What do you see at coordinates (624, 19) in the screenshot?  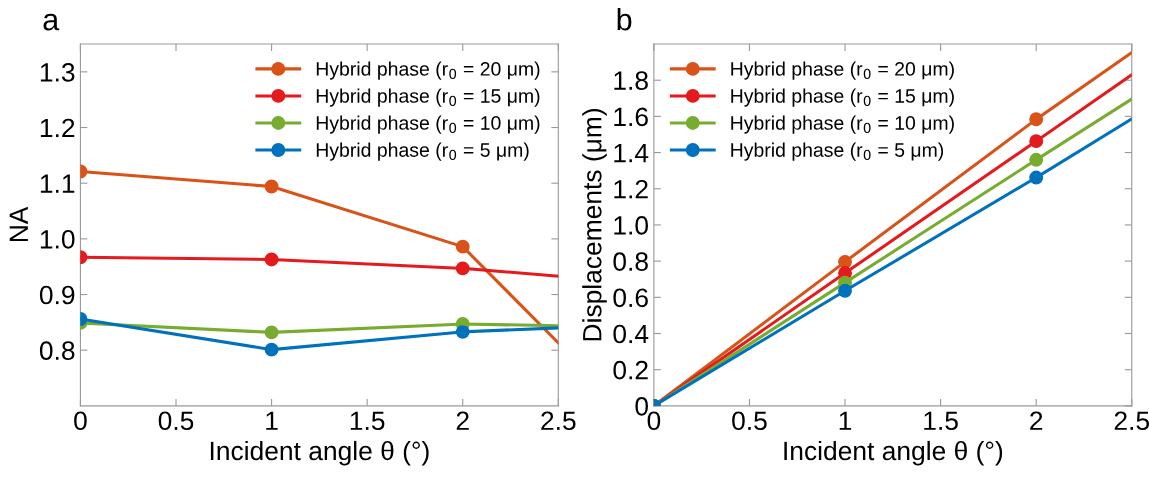 I see `chart-title: b` at bounding box center [624, 19].